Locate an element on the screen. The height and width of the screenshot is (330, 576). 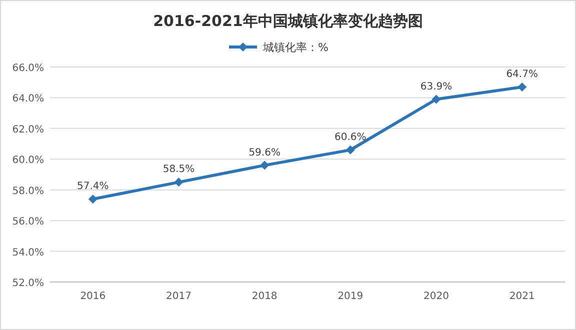
x-tick-label: 2017 is located at coordinates (179, 296).